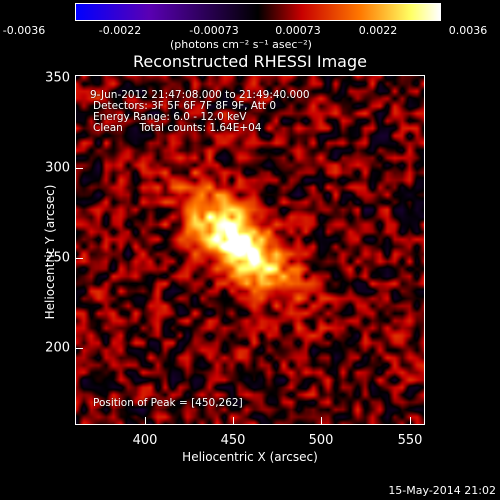  What do you see at coordinates (57, 168) in the screenshot?
I see `y-tick-label: 300` at bounding box center [57, 168].